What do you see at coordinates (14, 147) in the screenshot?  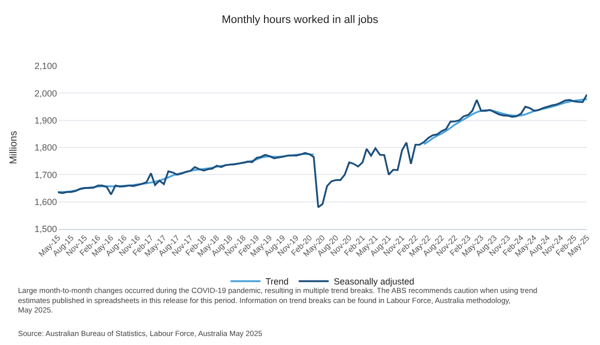 I see `y-axis-title: Millions` at bounding box center [14, 147].